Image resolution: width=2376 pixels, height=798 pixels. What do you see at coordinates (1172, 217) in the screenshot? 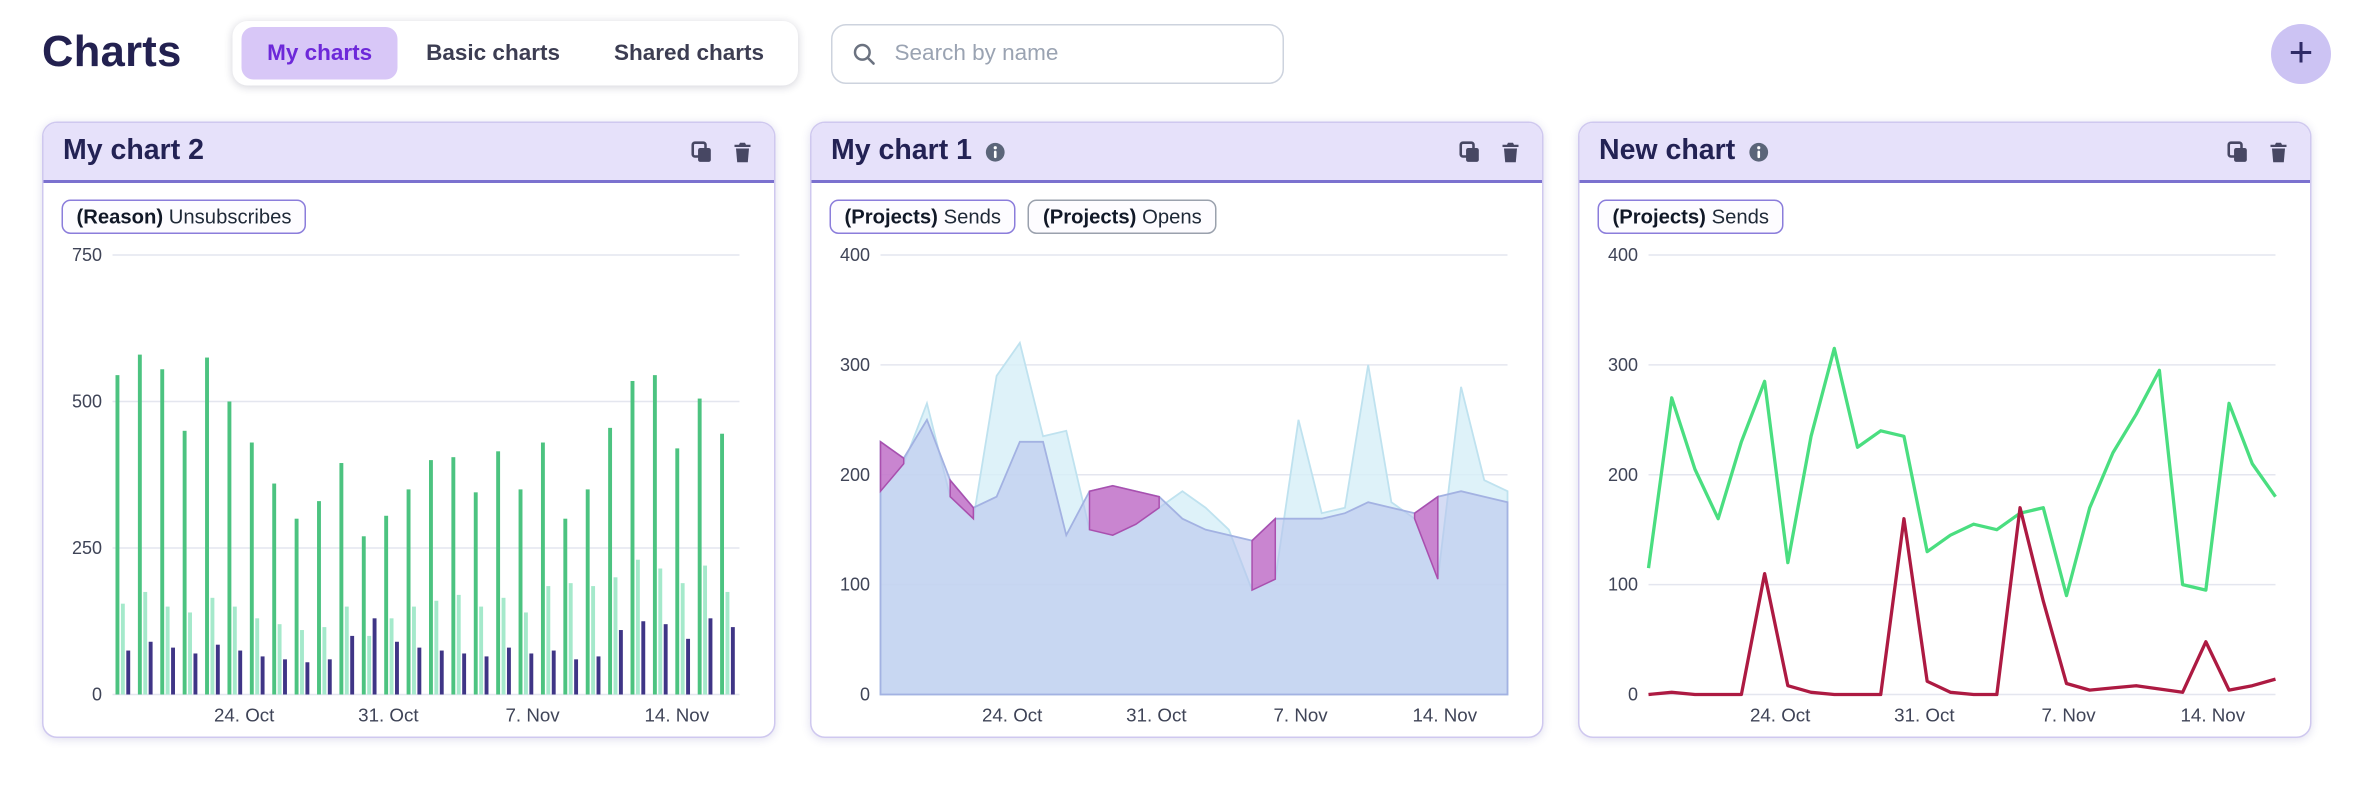
I see `tag-metric: Opens` at bounding box center [1172, 217].